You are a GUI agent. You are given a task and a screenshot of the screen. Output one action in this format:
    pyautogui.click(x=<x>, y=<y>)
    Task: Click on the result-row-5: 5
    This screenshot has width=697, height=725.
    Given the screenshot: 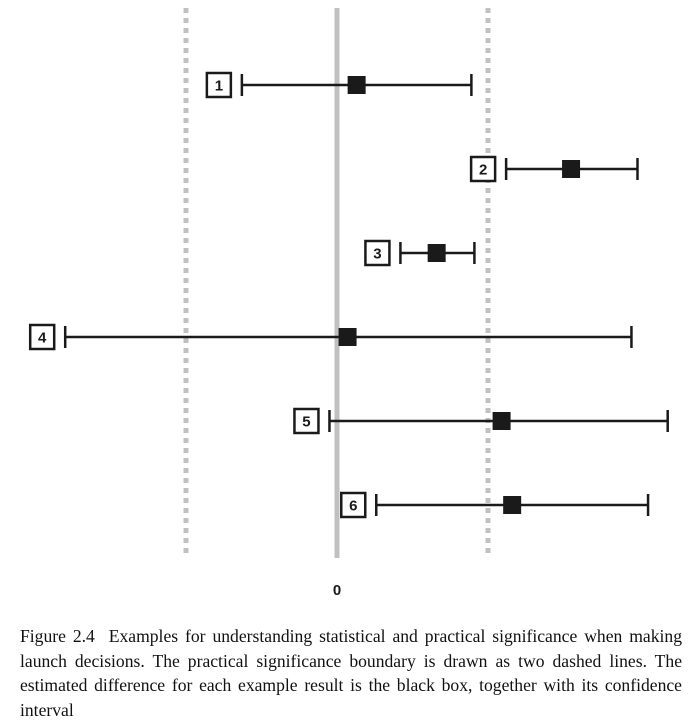 What is the action you would take?
    pyautogui.click(x=481, y=421)
    